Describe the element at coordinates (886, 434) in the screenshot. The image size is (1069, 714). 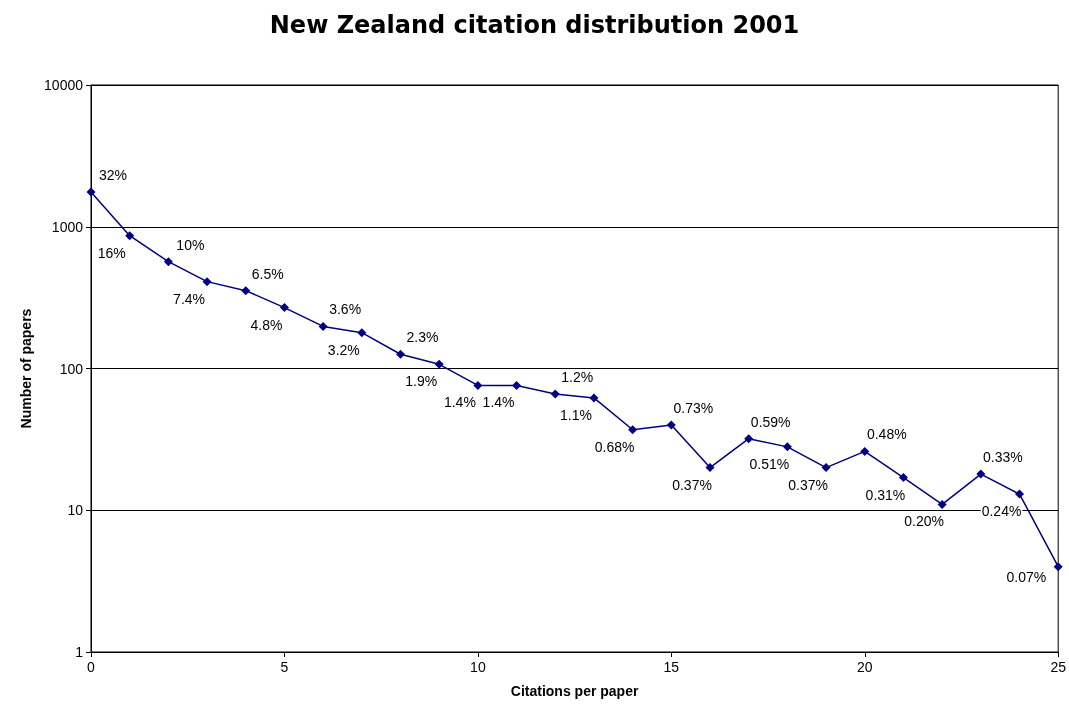
I see `annotation: 0.48%` at that location.